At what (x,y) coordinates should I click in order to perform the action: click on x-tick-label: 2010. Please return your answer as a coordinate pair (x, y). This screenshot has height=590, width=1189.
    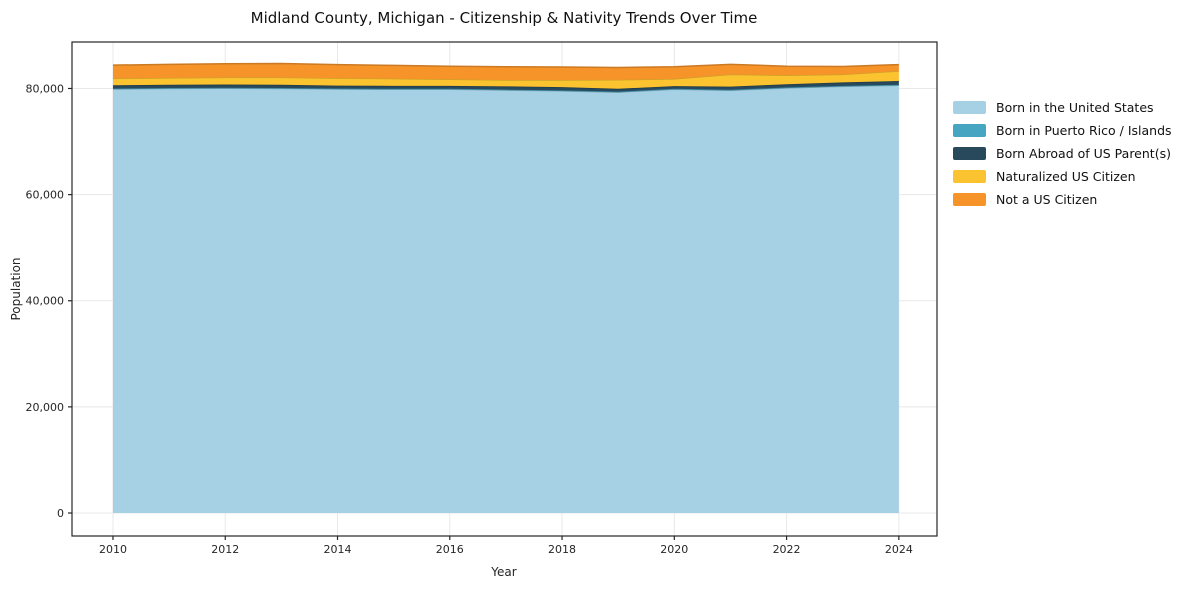
    Looking at the image, I should click on (113, 549).